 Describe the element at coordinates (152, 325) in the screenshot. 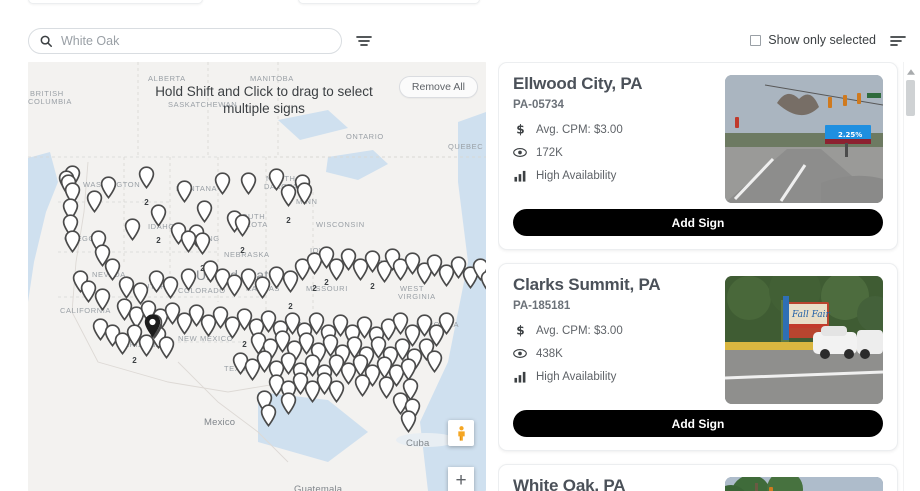

I see `map-pin-selected` at that location.